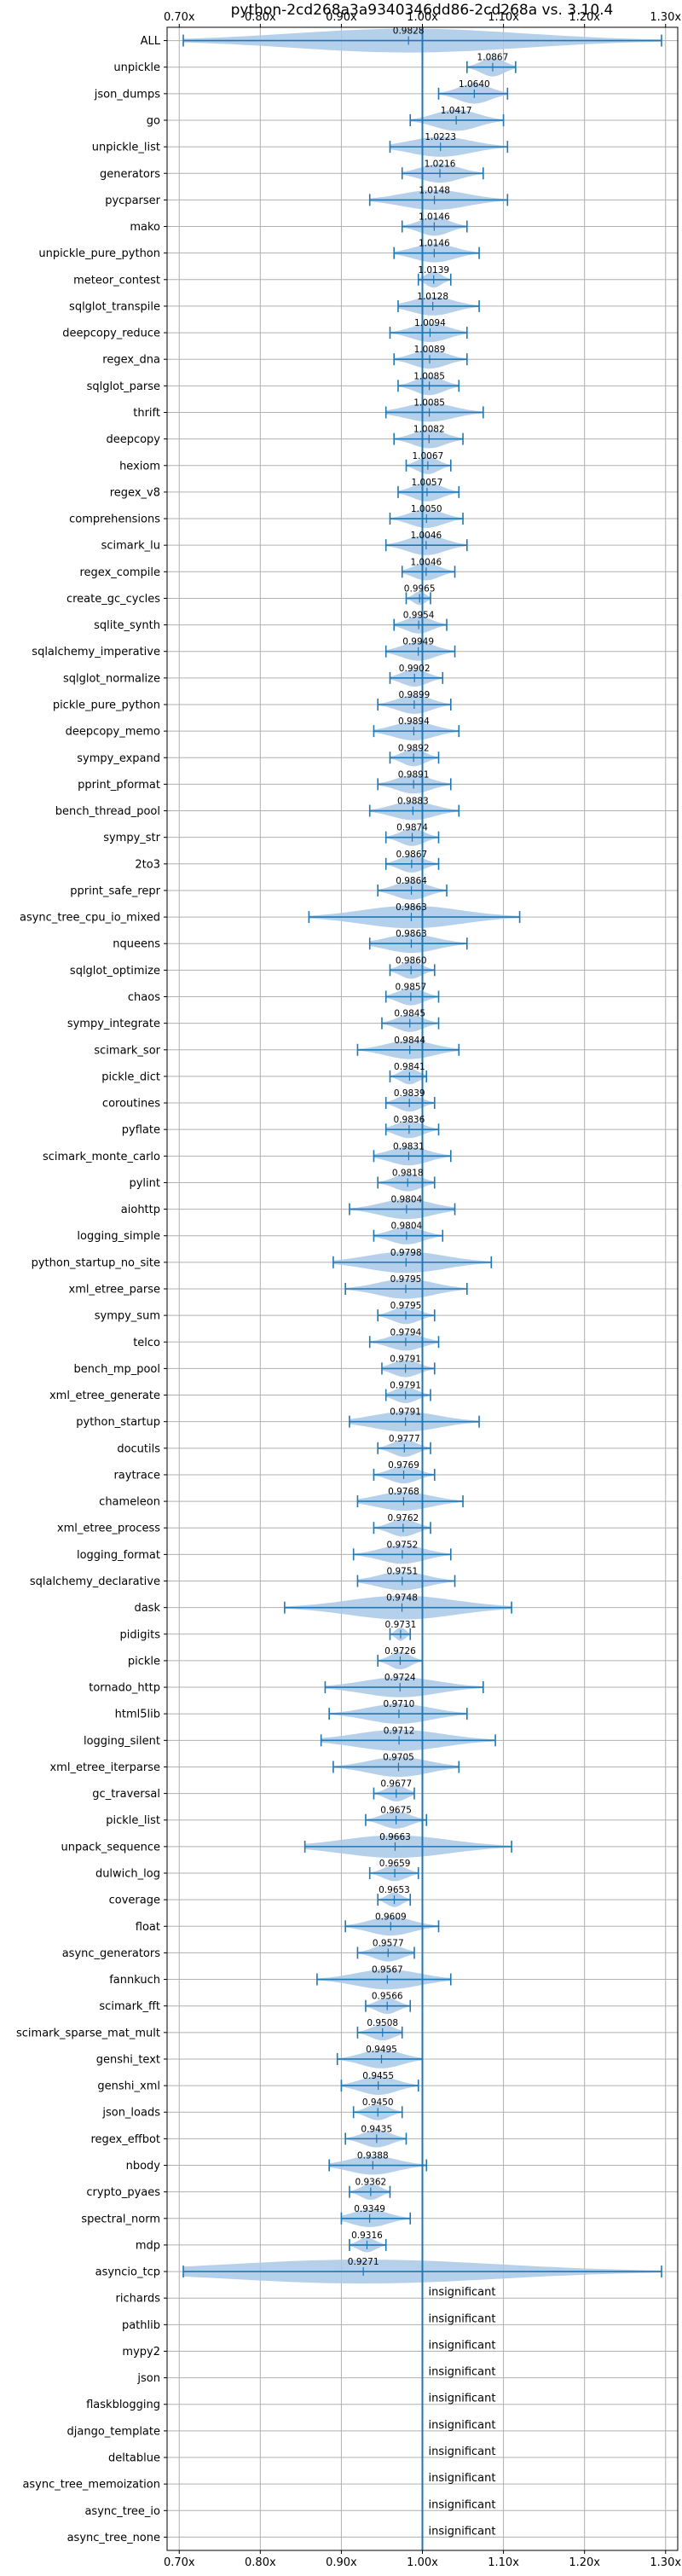 This screenshot has height=2576, width=682. Describe the element at coordinates (144, 2166) in the screenshot. I see `benchmark-label: nbody` at that location.